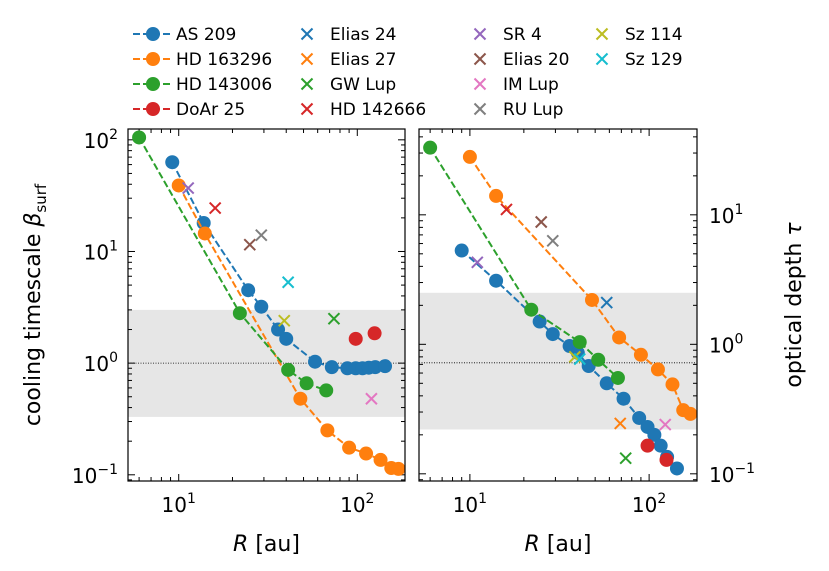 This screenshot has width=829, height=571. I want to click on legend-entry-sz-114: Sz 114, so click(639, 35).